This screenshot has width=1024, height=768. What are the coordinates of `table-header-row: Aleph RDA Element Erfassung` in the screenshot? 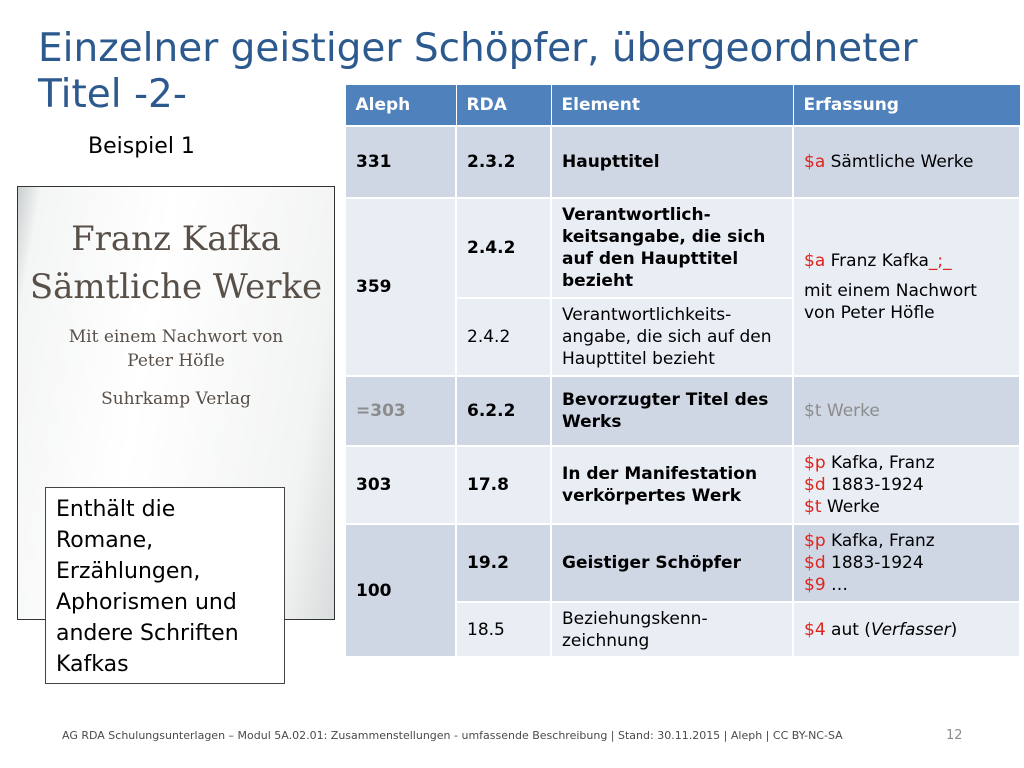 It's located at (682, 105).